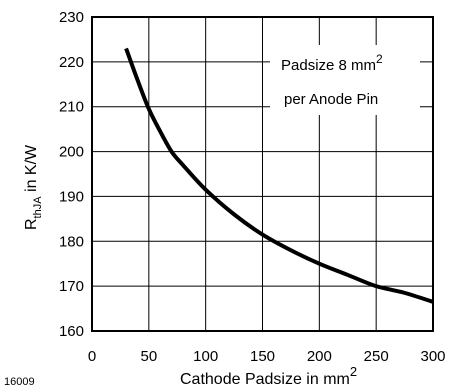 The height and width of the screenshot is (391, 451). Describe the element at coordinates (379, 59) in the screenshot. I see `annotation-superscript: 2` at that location.